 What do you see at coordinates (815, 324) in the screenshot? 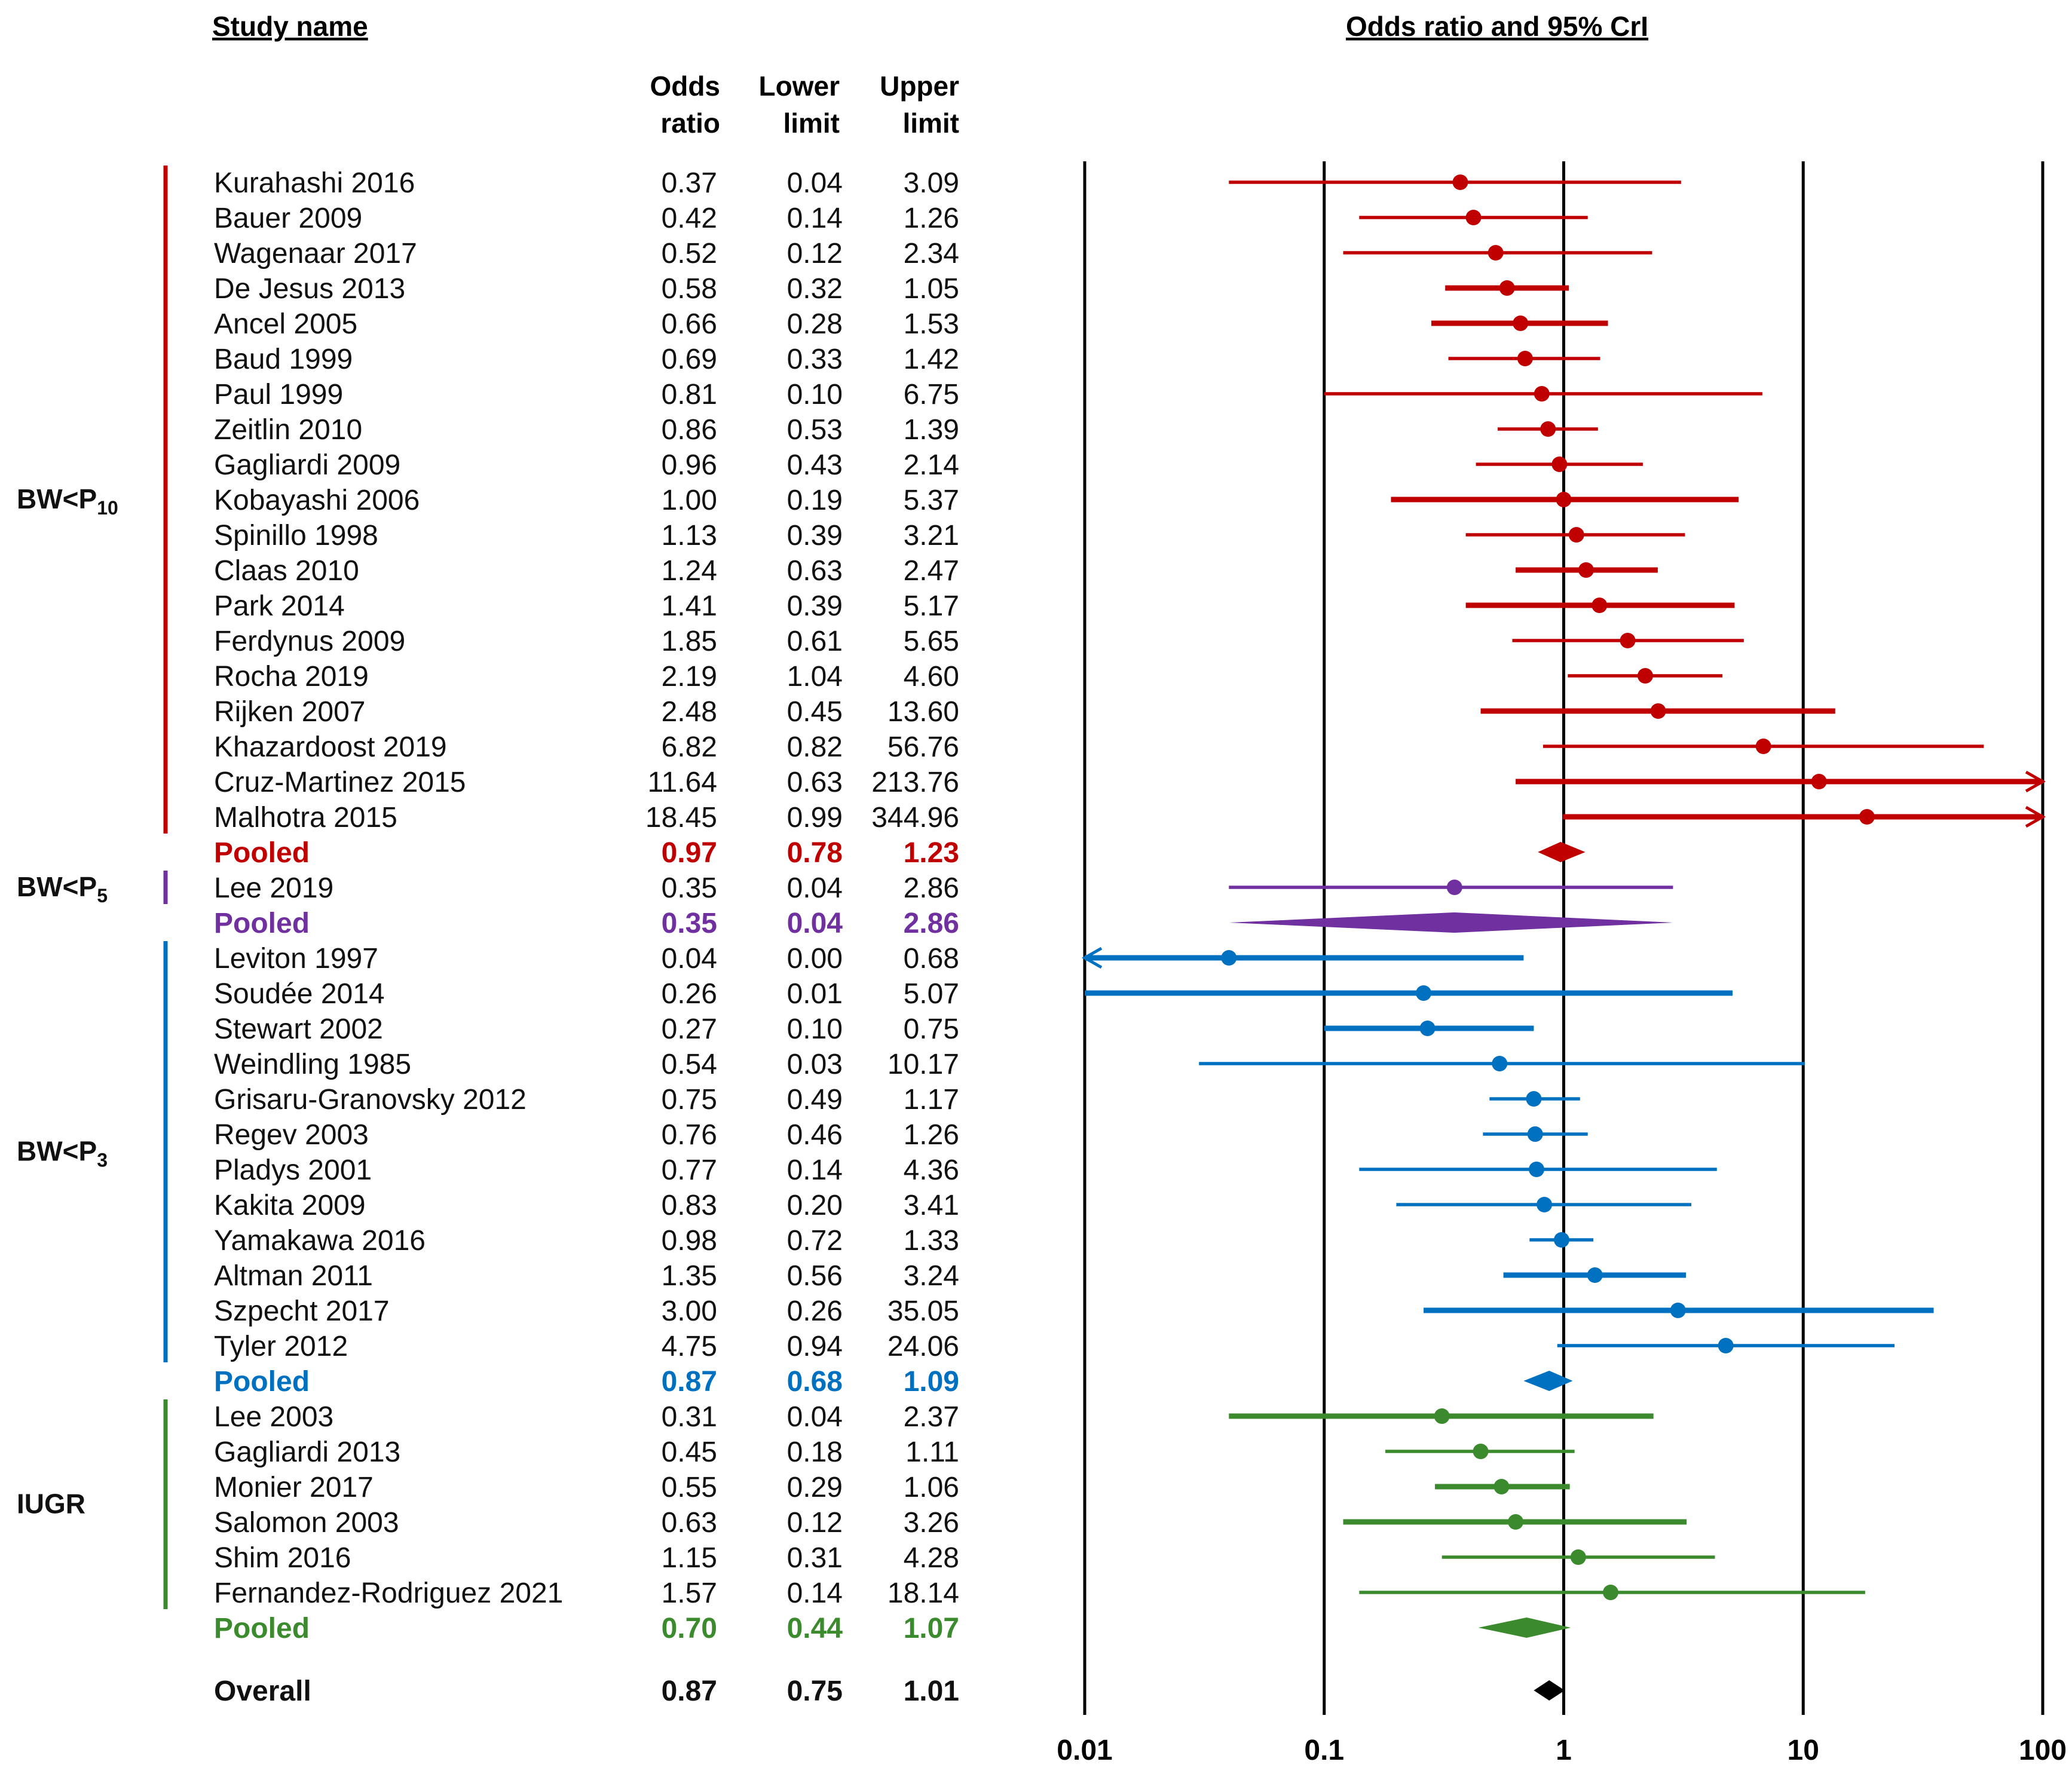
I see `group-0-study-4-lower: 0.28` at bounding box center [815, 324].